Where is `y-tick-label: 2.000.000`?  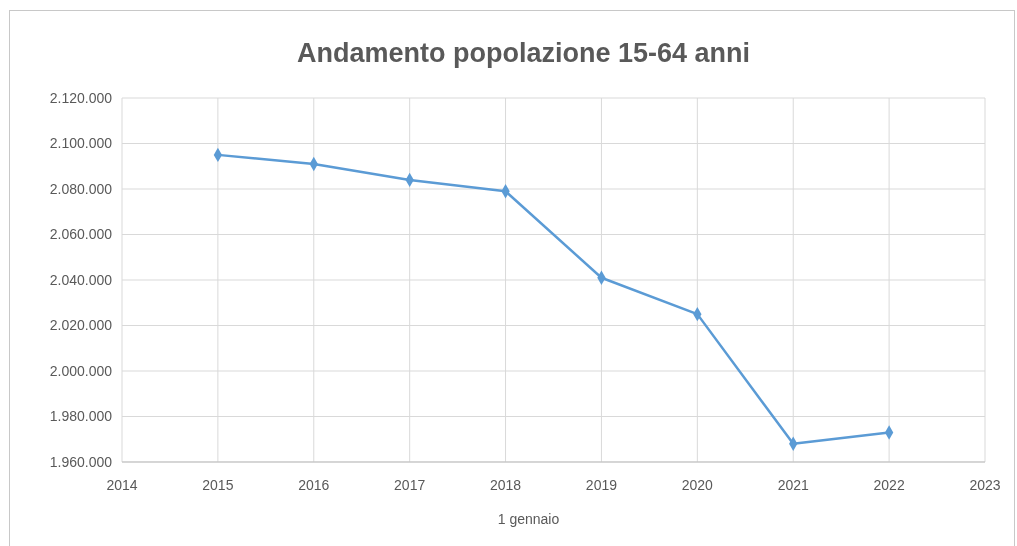 y-tick-label: 2.000.000 is located at coordinates (81, 370).